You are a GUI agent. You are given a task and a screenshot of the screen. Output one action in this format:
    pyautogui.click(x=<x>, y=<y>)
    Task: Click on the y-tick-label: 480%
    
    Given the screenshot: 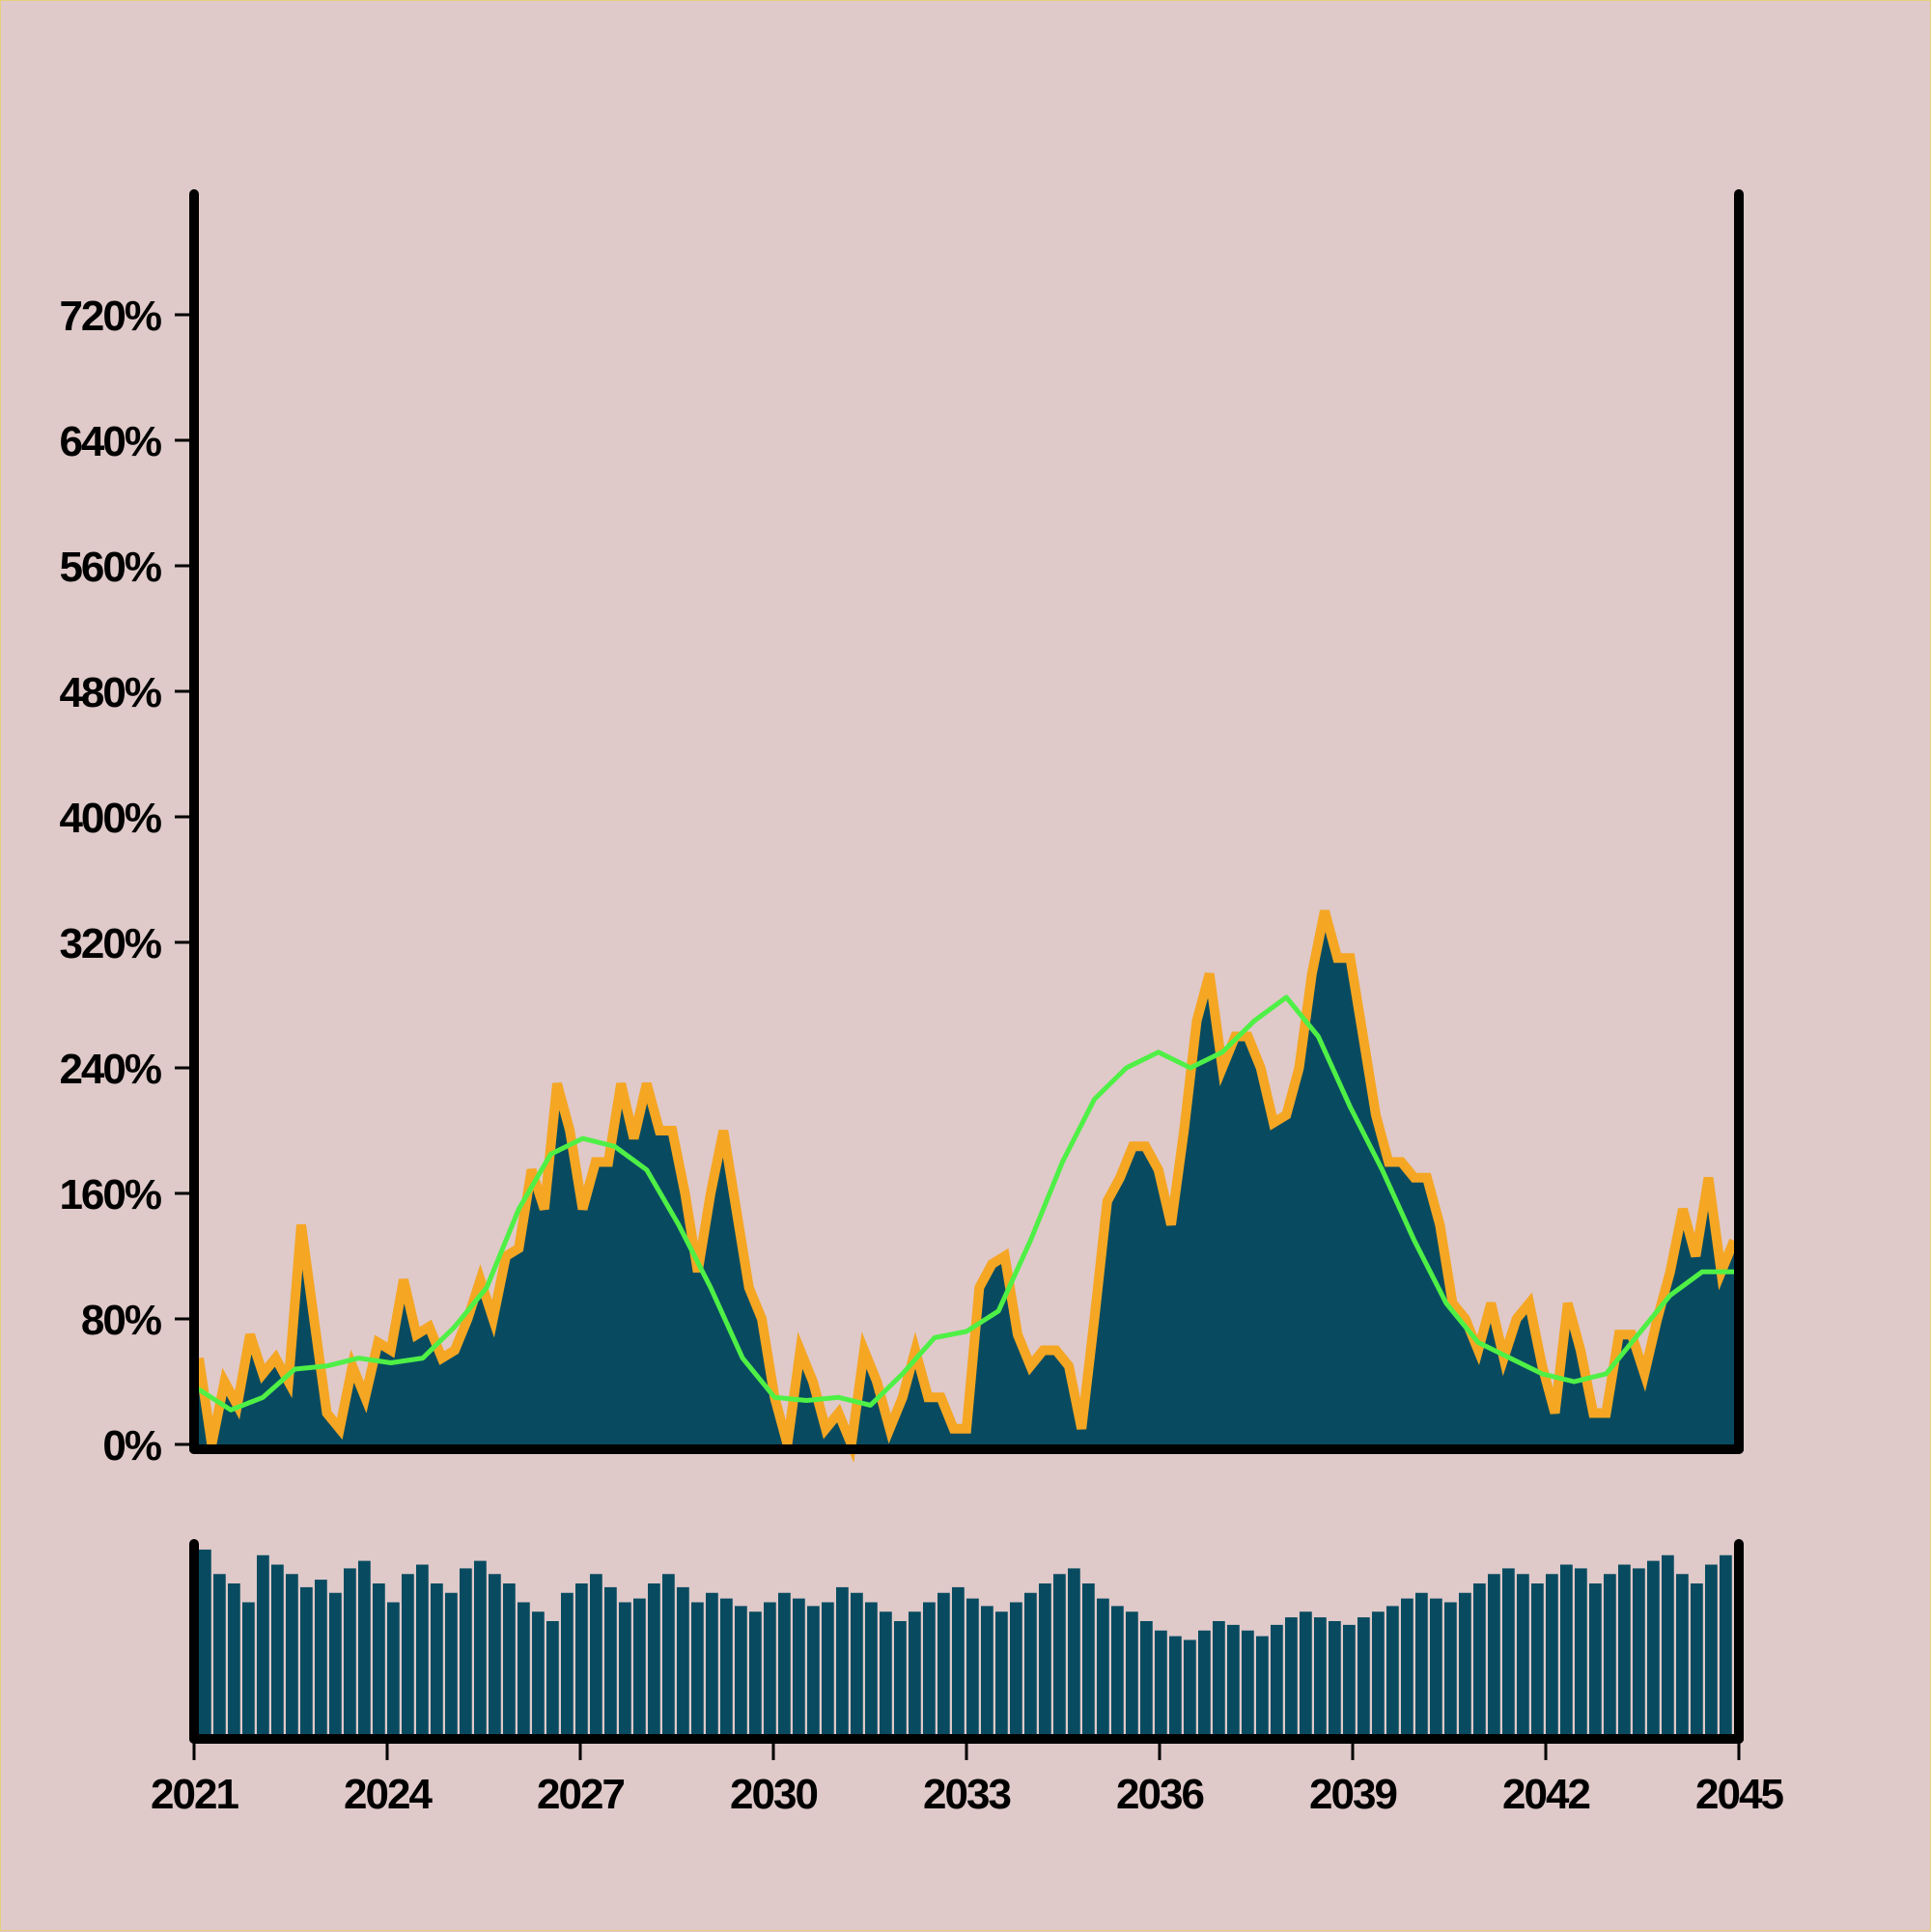 What is the action you would take?
    pyautogui.click(x=109, y=693)
    